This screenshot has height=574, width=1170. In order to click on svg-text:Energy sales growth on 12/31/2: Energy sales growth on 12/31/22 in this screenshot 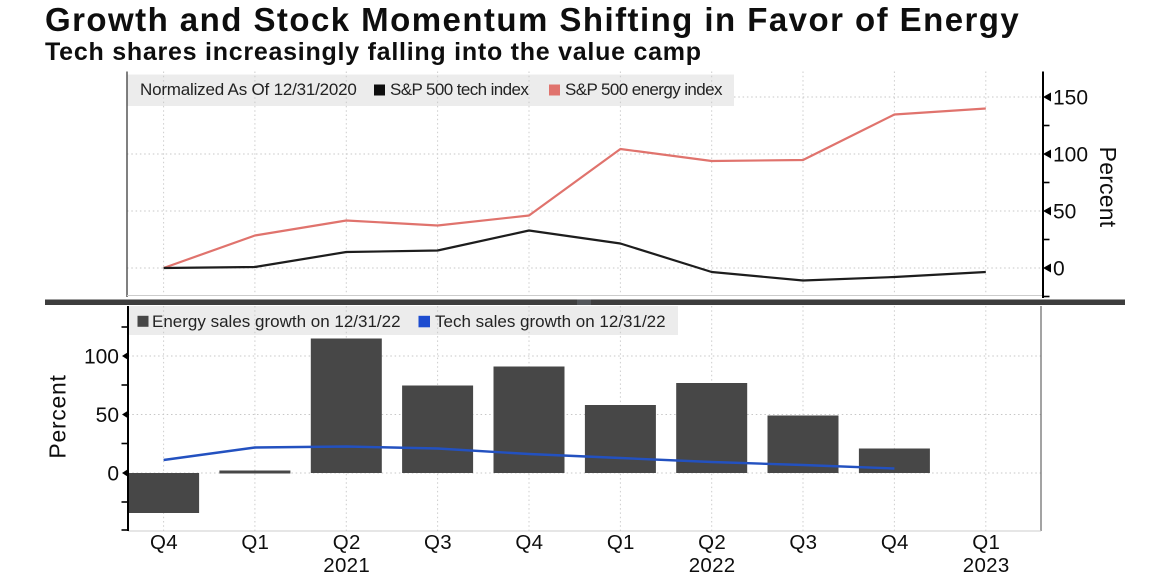, I will do `click(276, 321)`.